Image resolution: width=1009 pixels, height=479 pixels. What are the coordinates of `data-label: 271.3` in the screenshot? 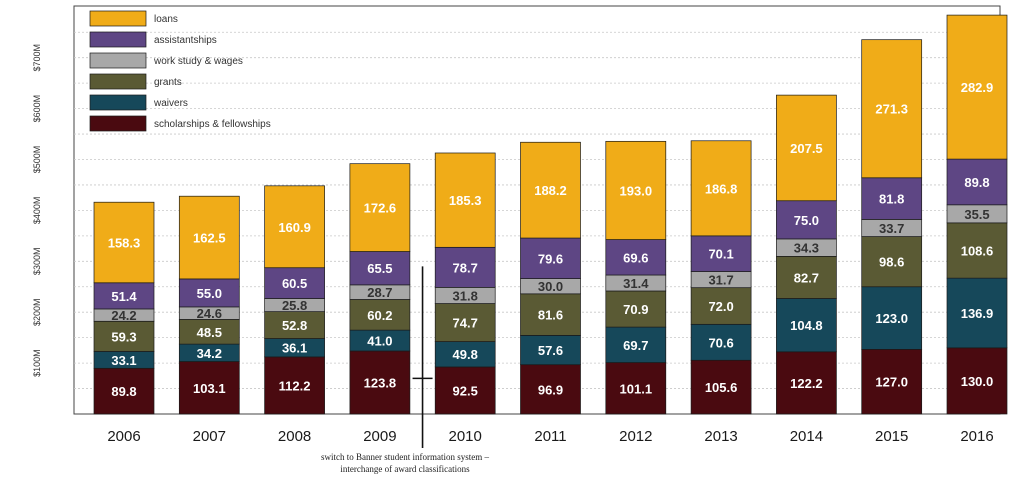 It's located at (891, 109).